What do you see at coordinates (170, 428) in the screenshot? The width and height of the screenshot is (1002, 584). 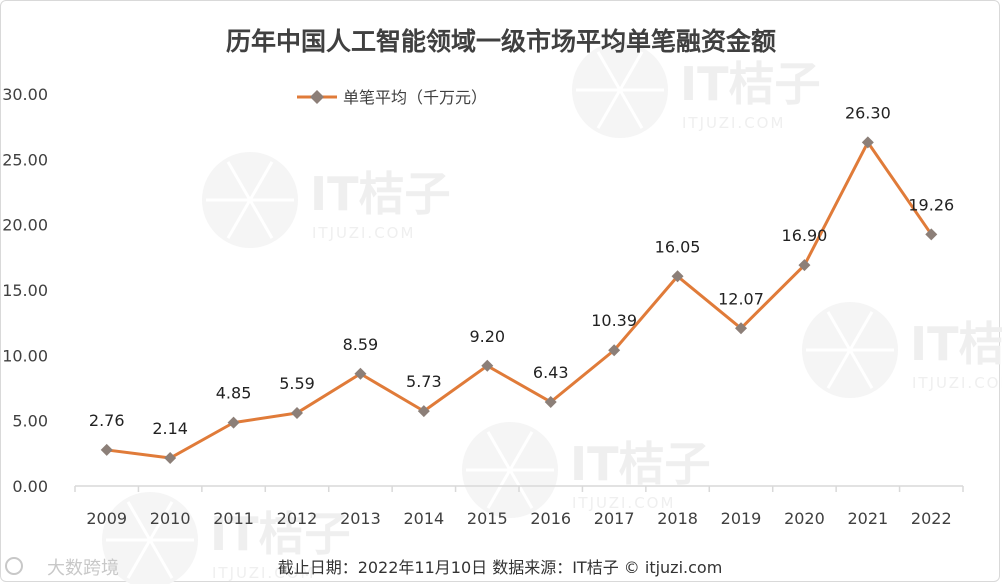 I see `data-label: 2.14` at bounding box center [170, 428].